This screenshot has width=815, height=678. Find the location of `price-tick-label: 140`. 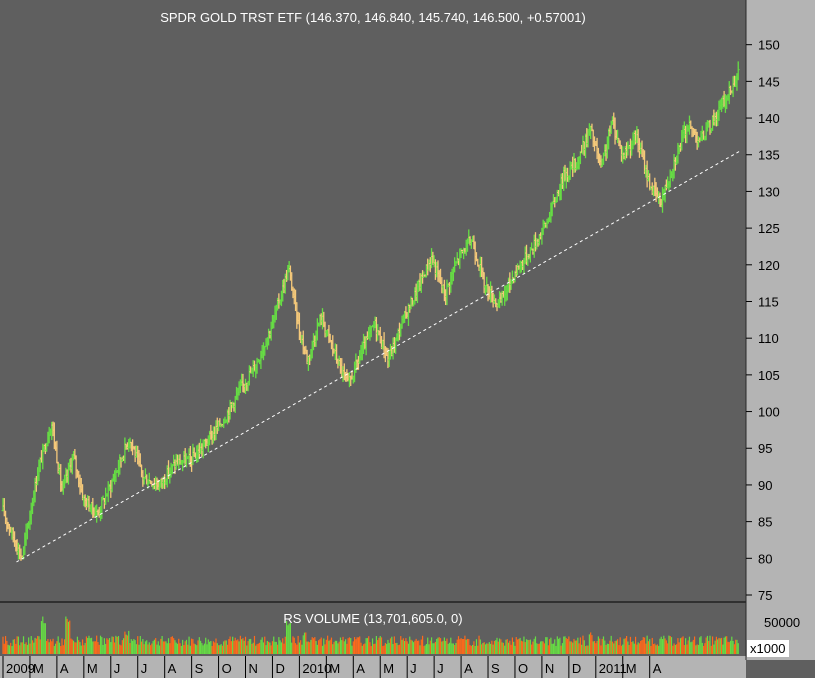

price-tick-label: 140 is located at coordinates (769, 118).